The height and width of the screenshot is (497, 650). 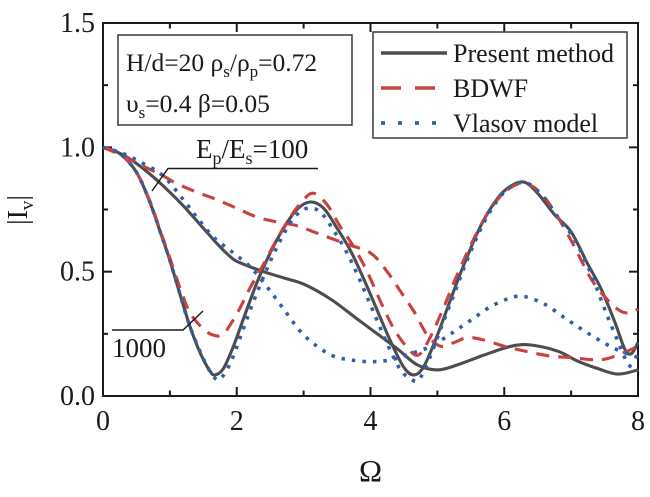 I want to click on annotation-line-2: υs​=0.4 β=0.05, so click(x=198, y=105).